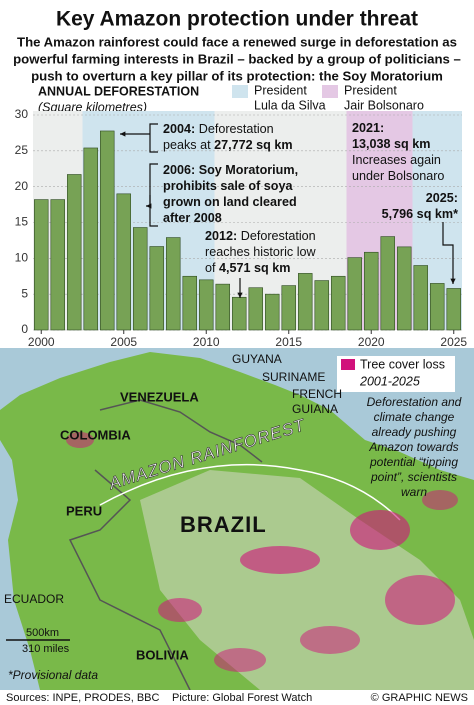 The width and height of the screenshot is (474, 705). What do you see at coordinates (159, 396) in the screenshot?
I see `country-label: VENEZUELA` at bounding box center [159, 396].